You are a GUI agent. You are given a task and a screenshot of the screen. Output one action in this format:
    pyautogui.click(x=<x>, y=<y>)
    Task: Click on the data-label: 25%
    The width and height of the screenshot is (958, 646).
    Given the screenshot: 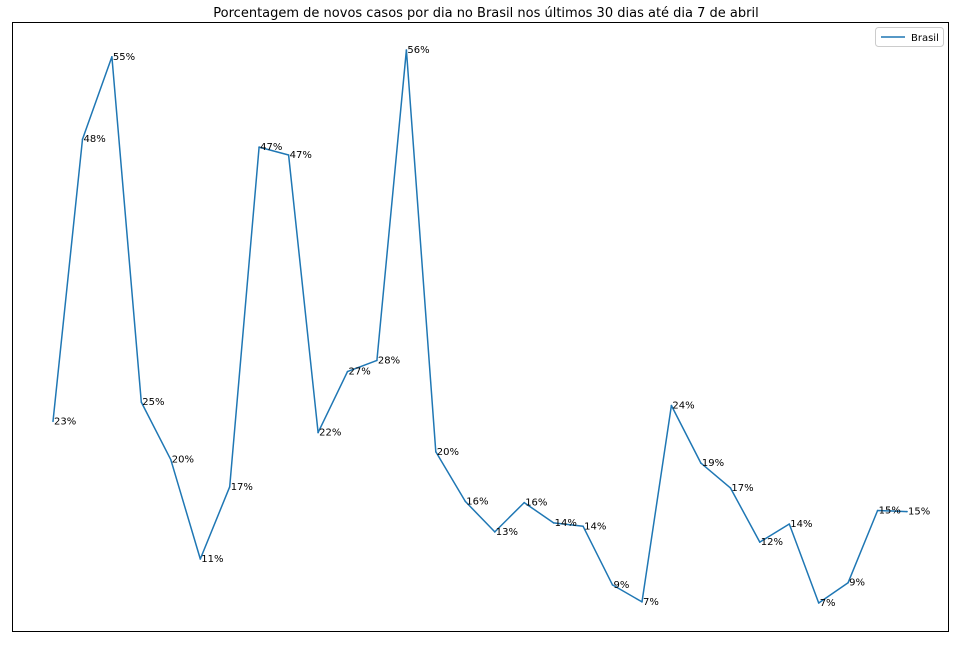 What is the action you would take?
    pyautogui.click(x=153, y=402)
    